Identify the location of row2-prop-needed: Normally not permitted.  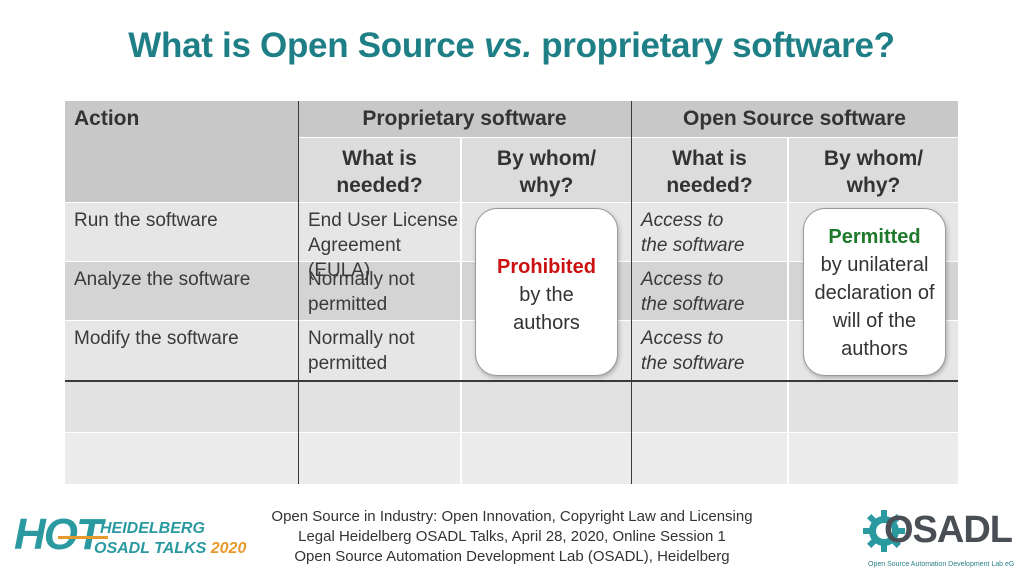
(361, 292).